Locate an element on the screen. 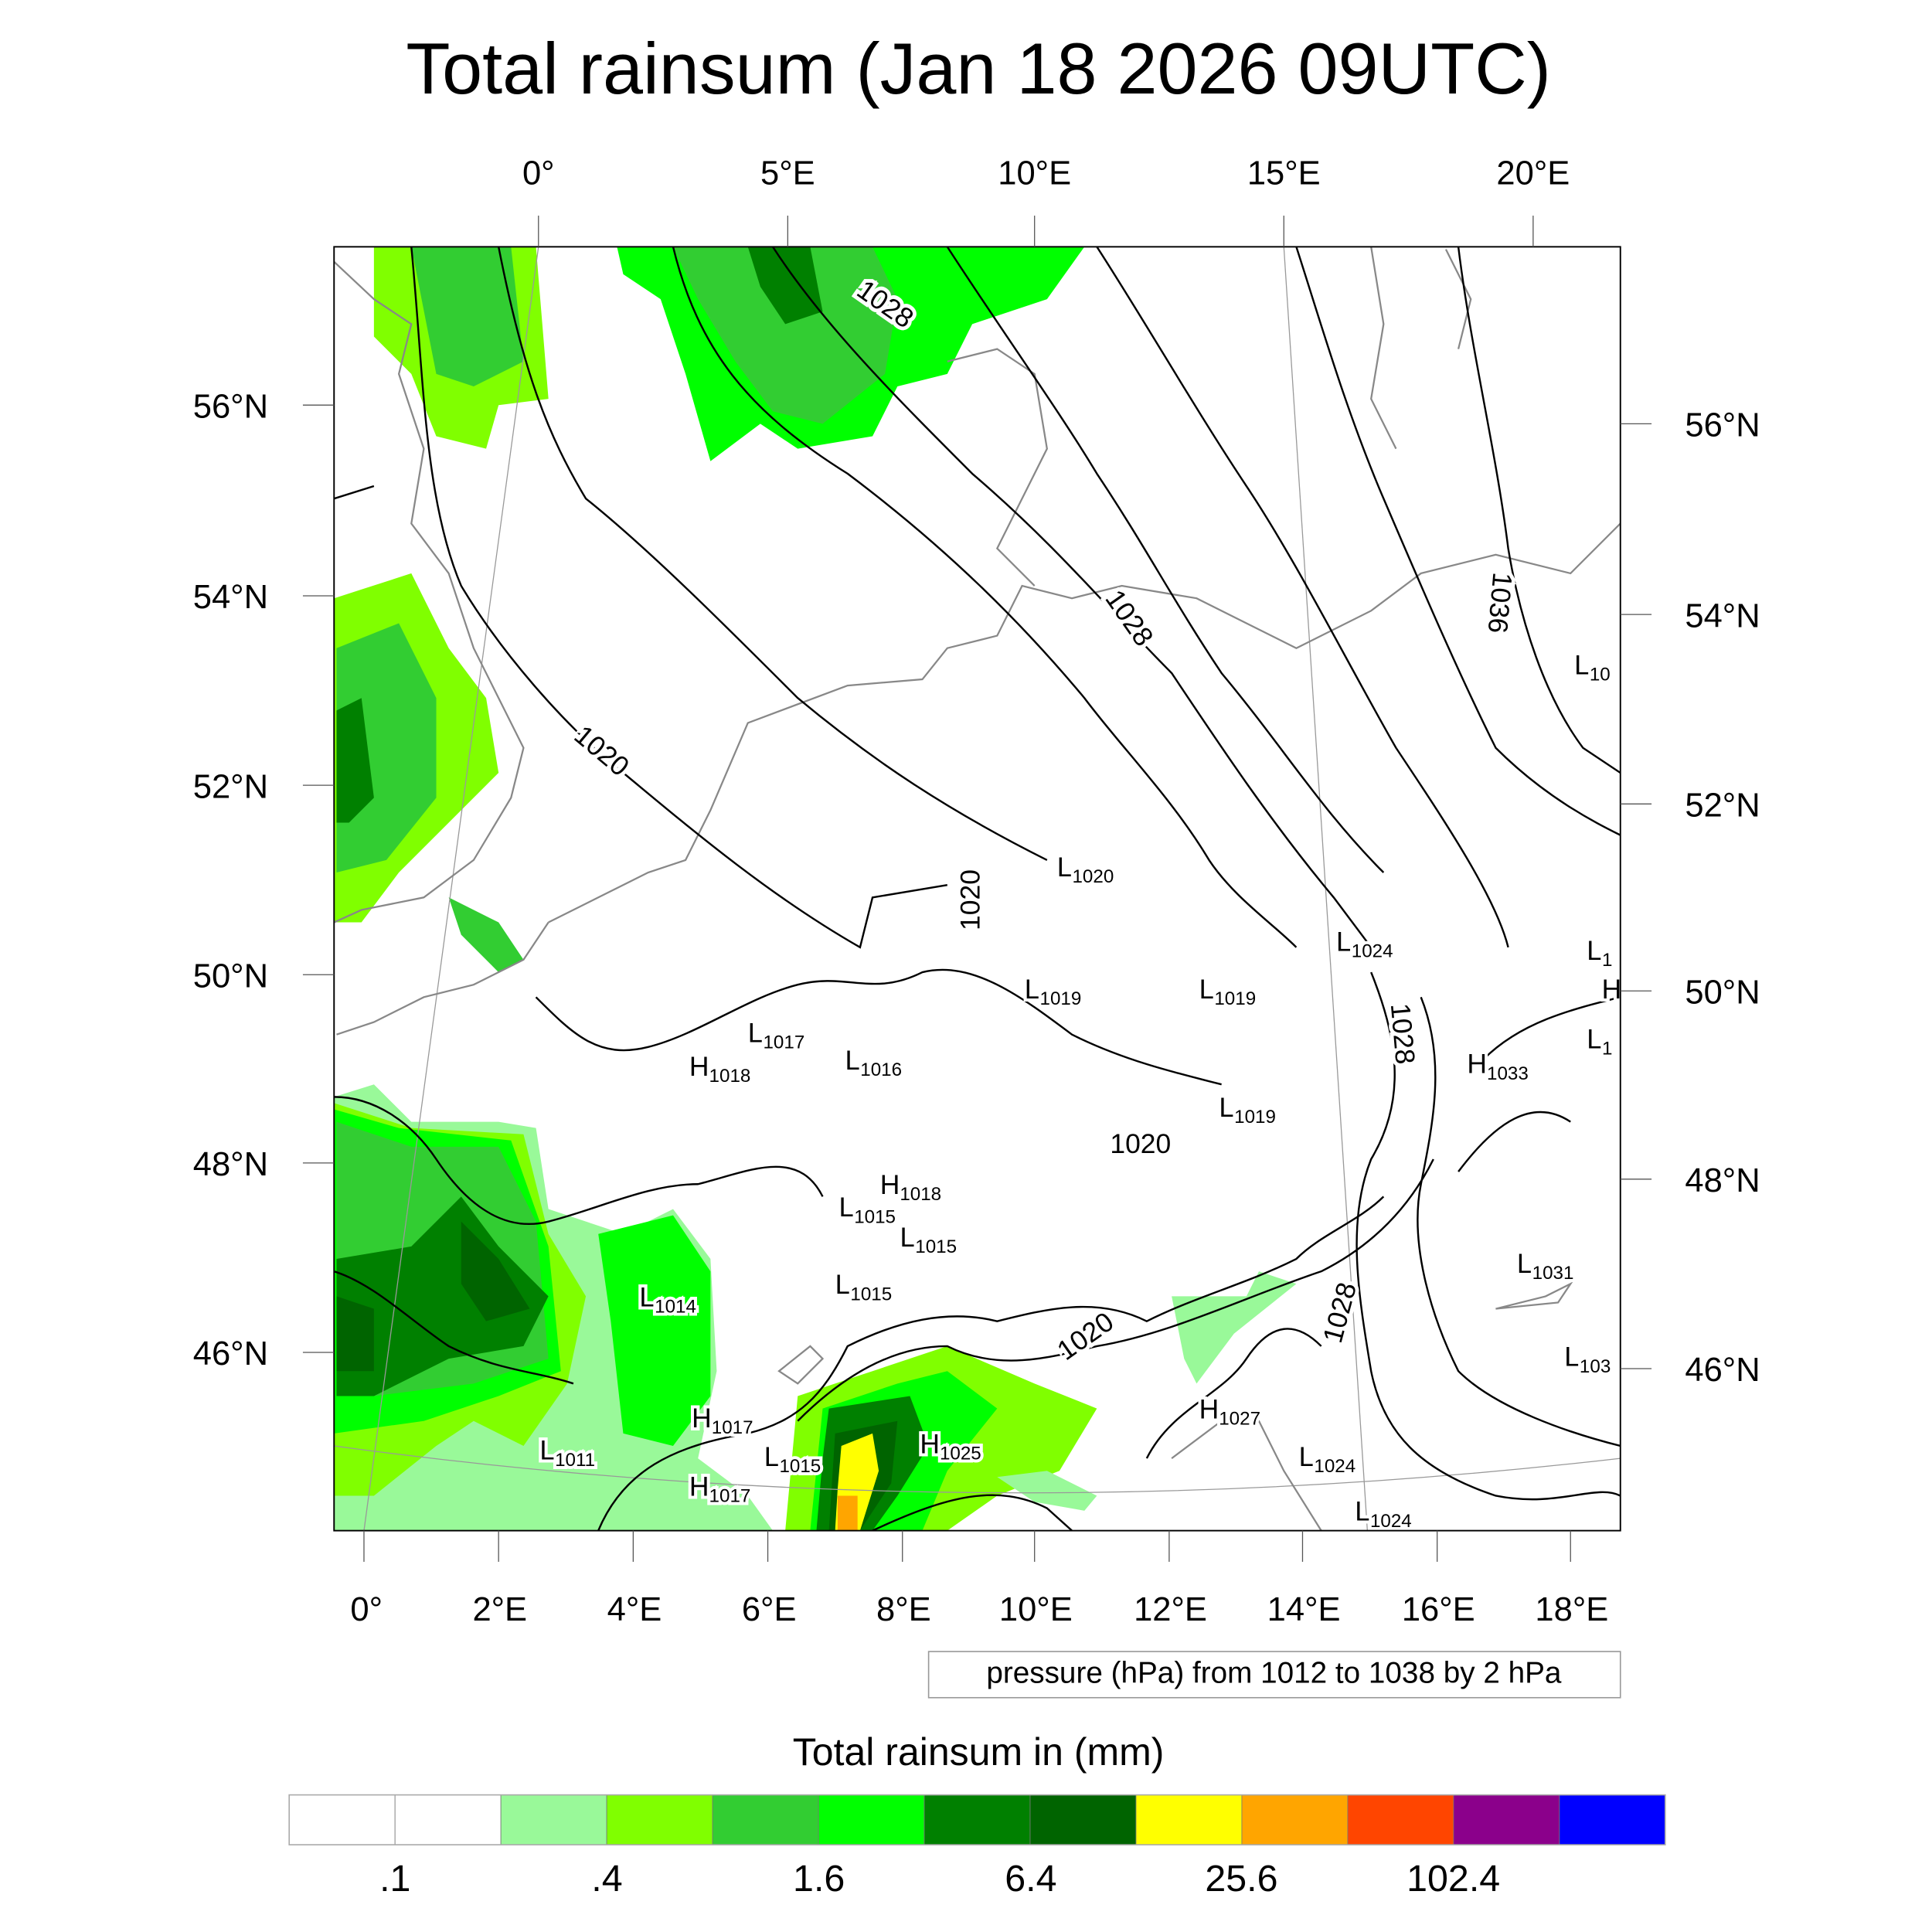  colorbar-title: Total rainsum in (mm) is located at coordinates (979, 1752).